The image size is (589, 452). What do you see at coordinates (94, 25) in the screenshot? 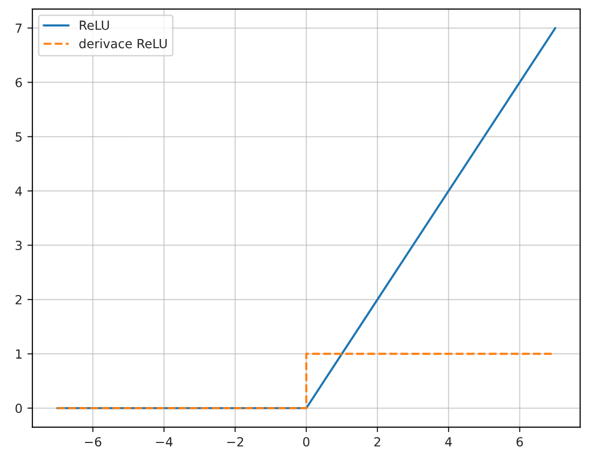
I see `legend-label: ReLU` at bounding box center [94, 25].